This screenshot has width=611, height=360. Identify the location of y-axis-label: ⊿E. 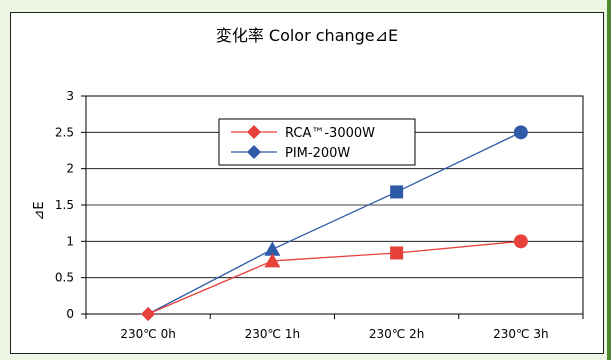
(39, 210).